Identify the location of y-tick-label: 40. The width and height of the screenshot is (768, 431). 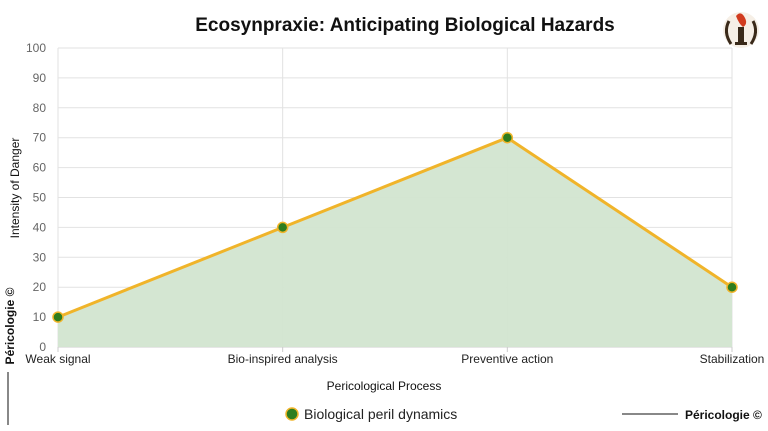
(40, 227).